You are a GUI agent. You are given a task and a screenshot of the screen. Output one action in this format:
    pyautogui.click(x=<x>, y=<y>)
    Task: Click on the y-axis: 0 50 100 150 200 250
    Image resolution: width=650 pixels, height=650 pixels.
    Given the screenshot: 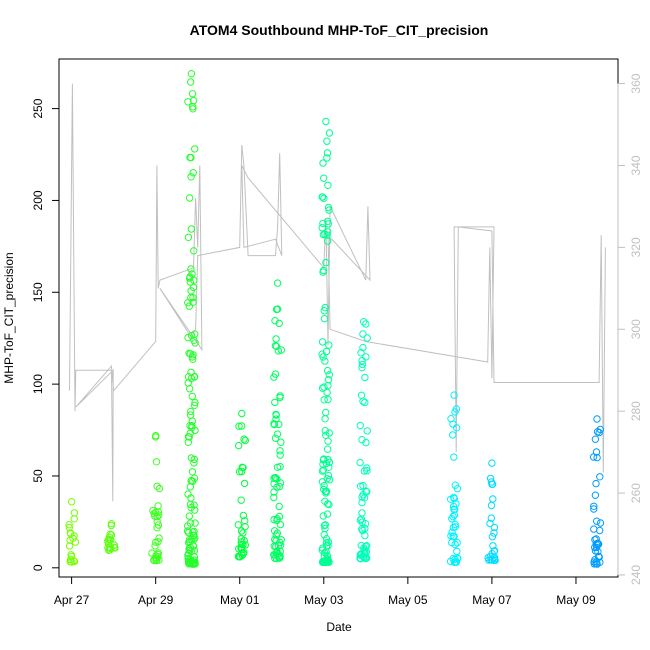 What is the action you would take?
    pyautogui.click(x=45, y=334)
    